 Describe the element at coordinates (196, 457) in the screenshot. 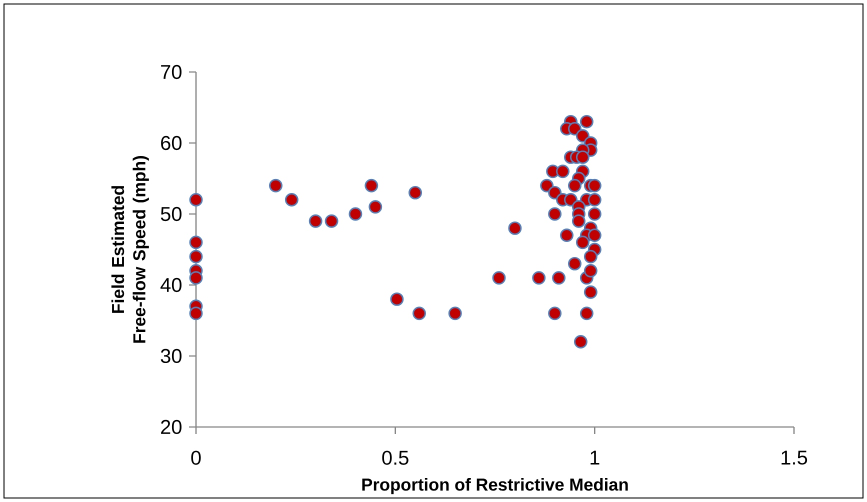

I see `x-tick-label: 0` at that location.